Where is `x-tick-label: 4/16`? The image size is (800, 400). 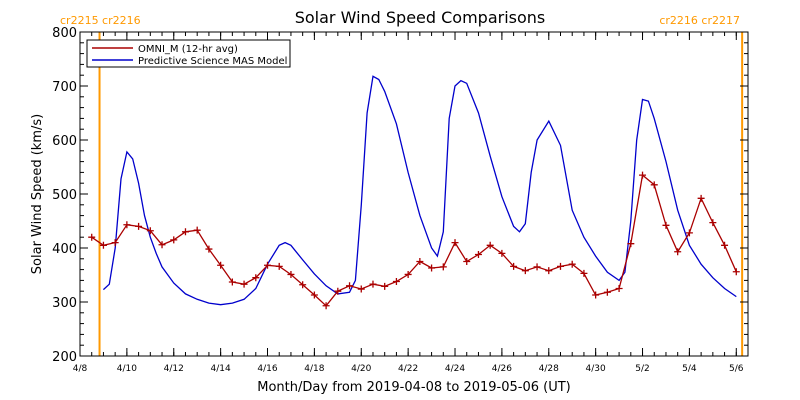 x-tick-label: 4/16 is located at coordinates (267, 369).